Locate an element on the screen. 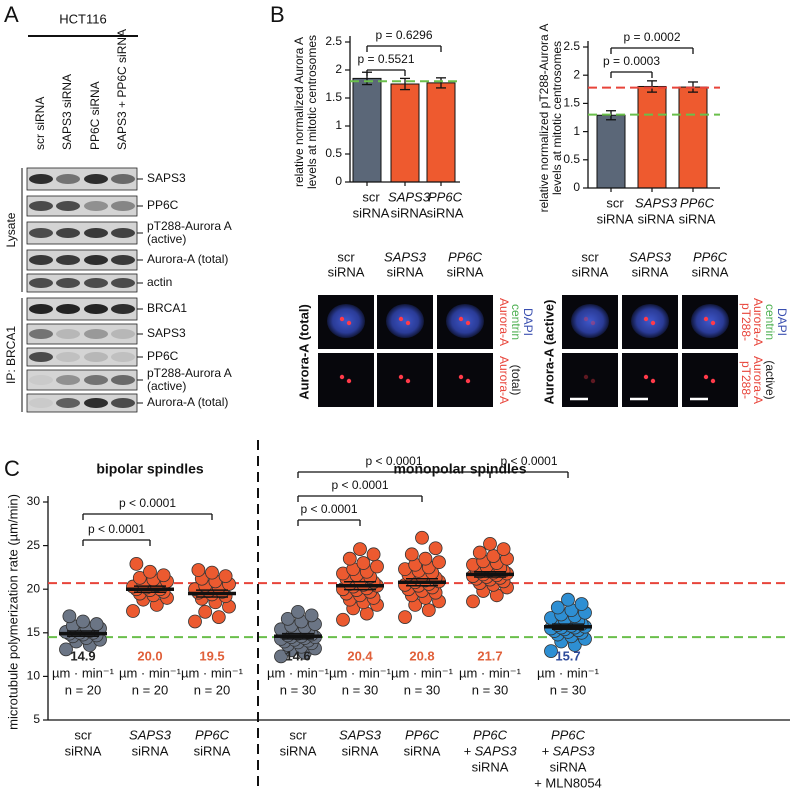 The width and height of the screenshot is (795, 793). y-tick-label: 0 is located at coordinates (338, 181).